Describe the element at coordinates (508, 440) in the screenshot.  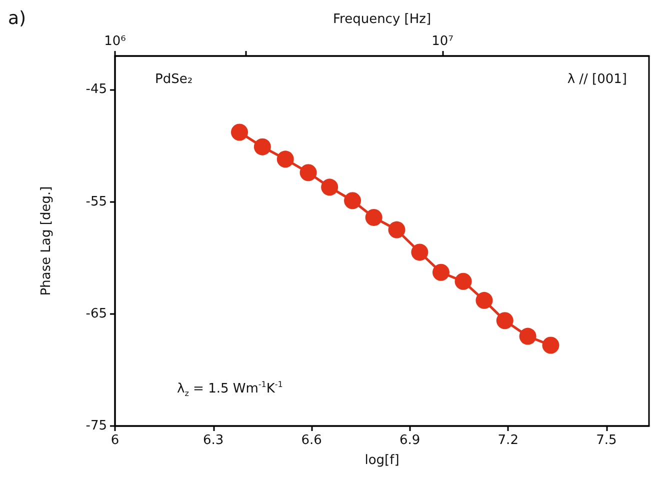
I see `x-tick-label: 7.2` at that location.